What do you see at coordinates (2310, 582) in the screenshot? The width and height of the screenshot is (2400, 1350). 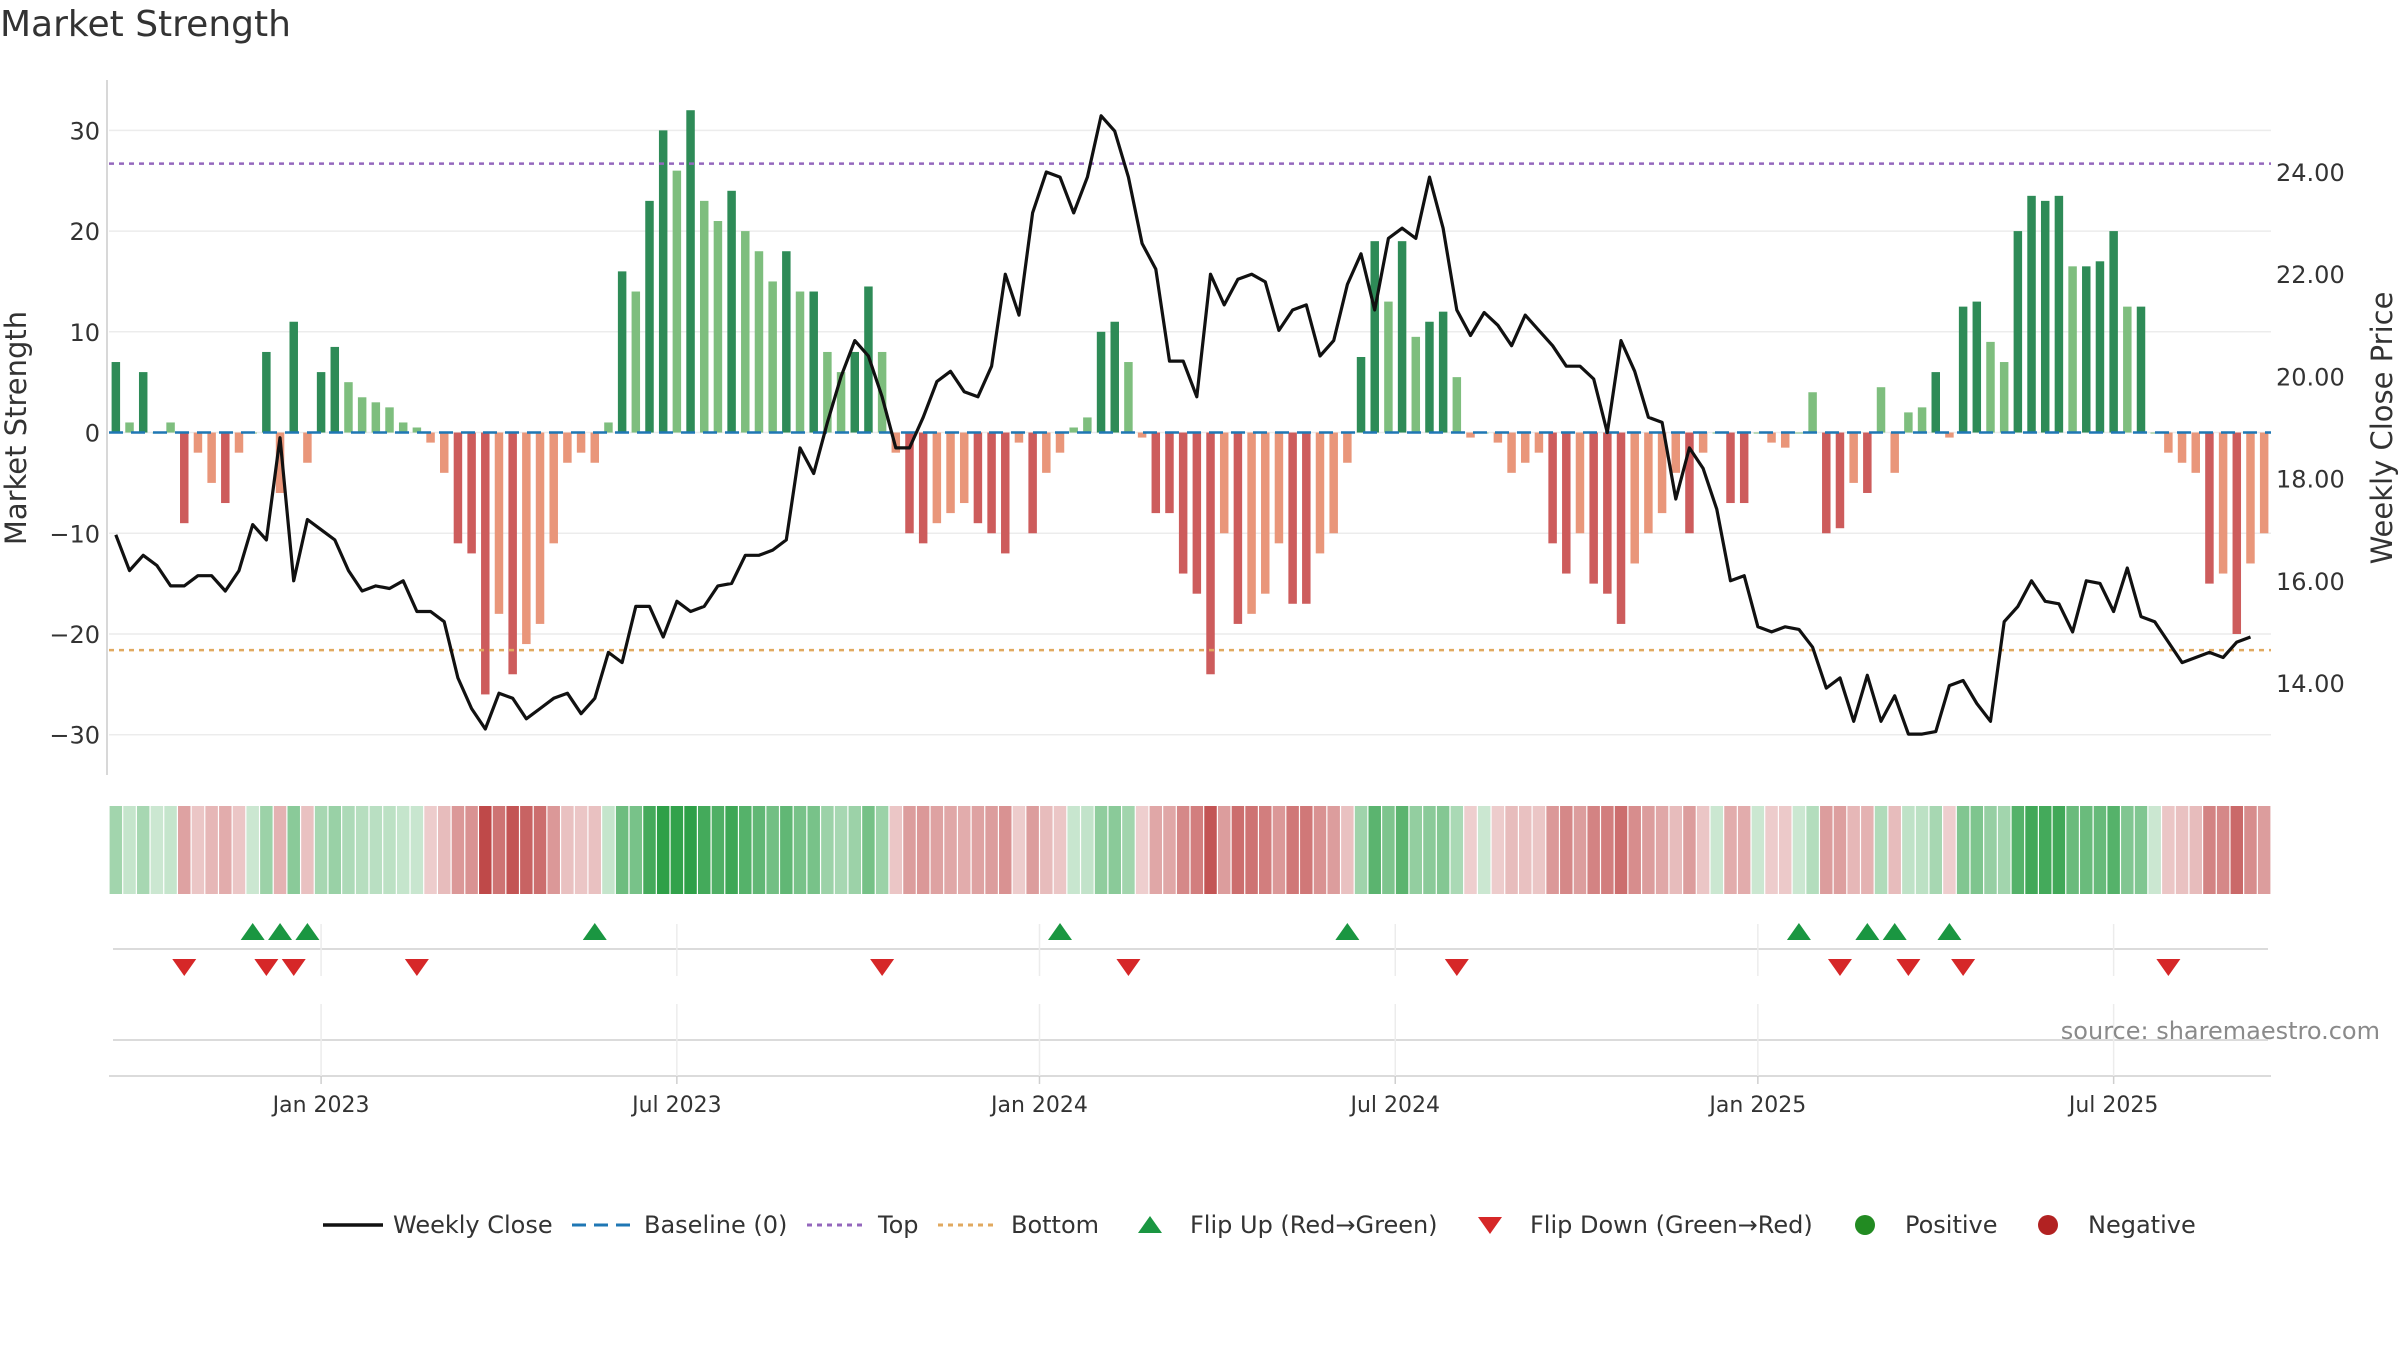 I see `right-tick-label: 16.00` at bounding box center [2310, 582].